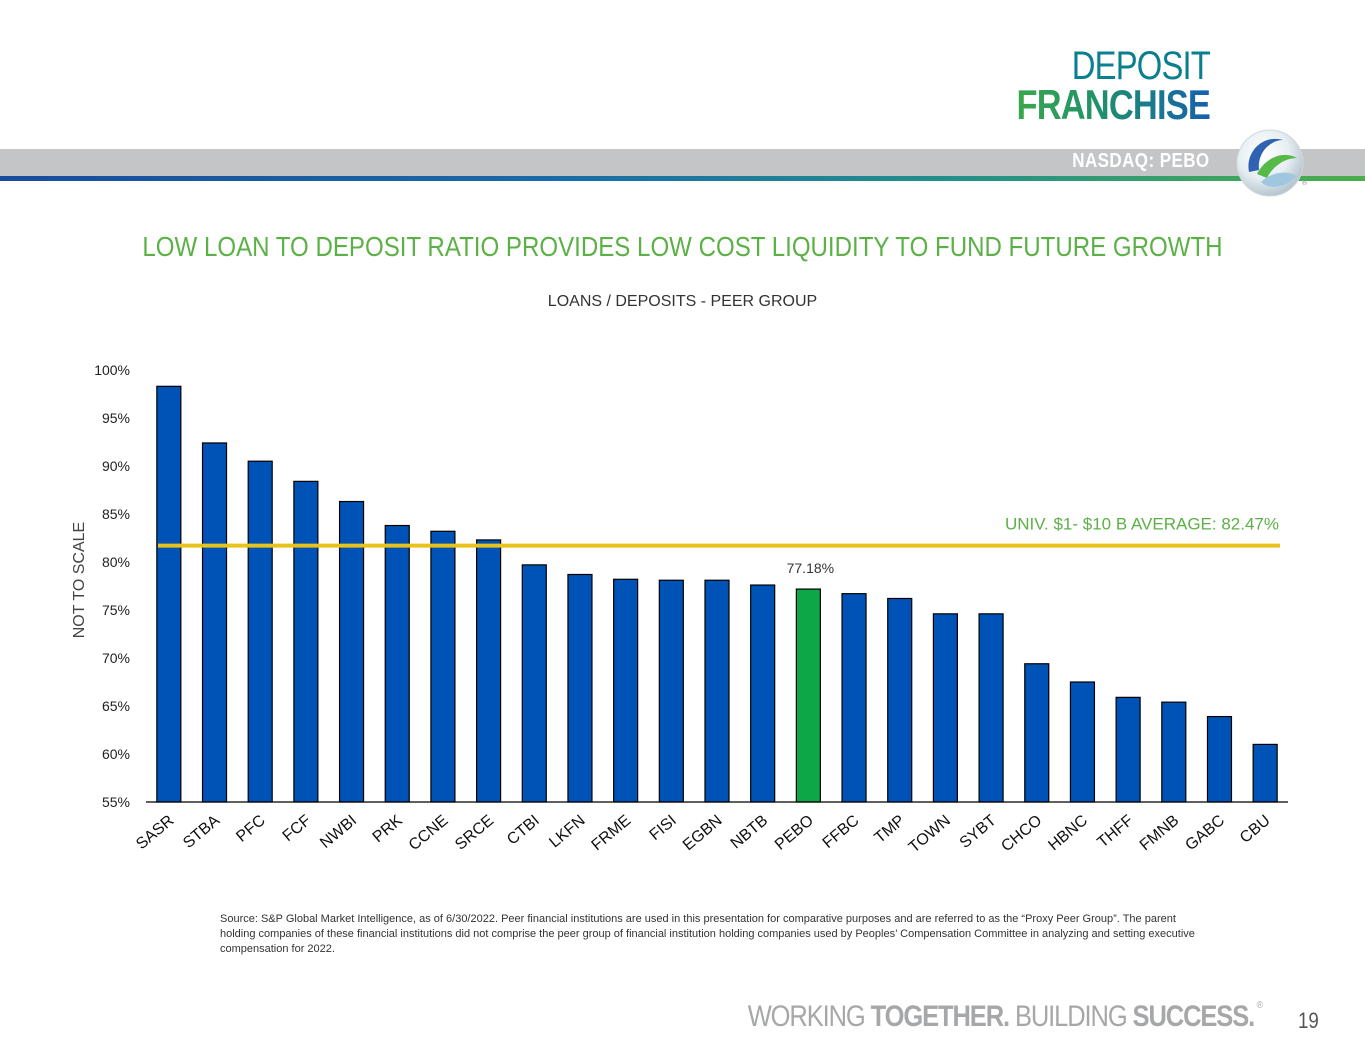  What do you see at coordinates (116, 466) in the screenshot?
I see `y-tick-label: 90%` at bounding box center [116, 466].